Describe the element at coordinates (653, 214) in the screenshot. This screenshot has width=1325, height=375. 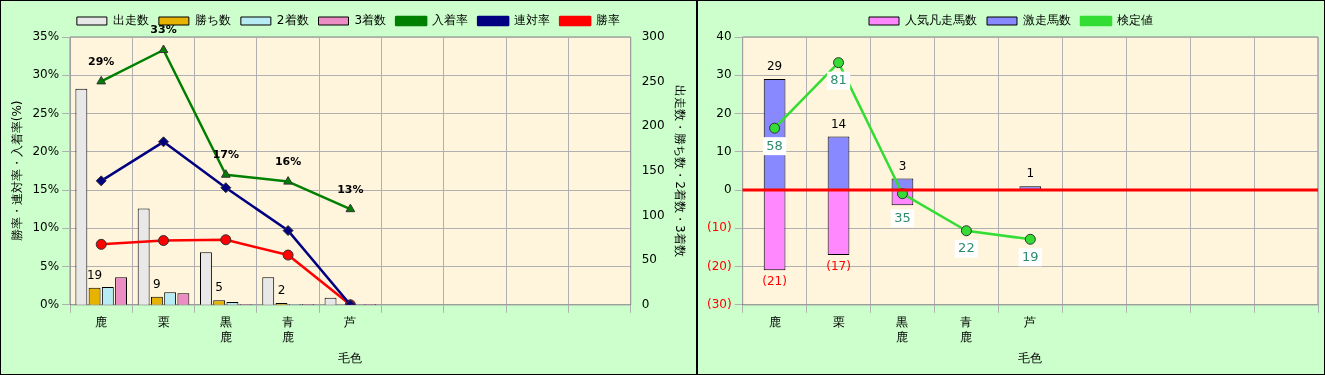
I see `y2-tick-label: 100` at that location.